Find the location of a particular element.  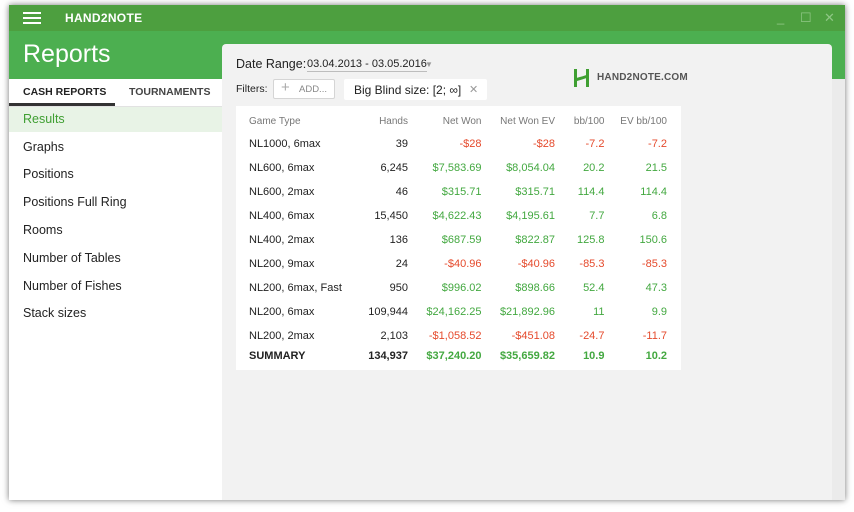

cell-net-won: $7,583.69 is located at coordinates (457, 168).